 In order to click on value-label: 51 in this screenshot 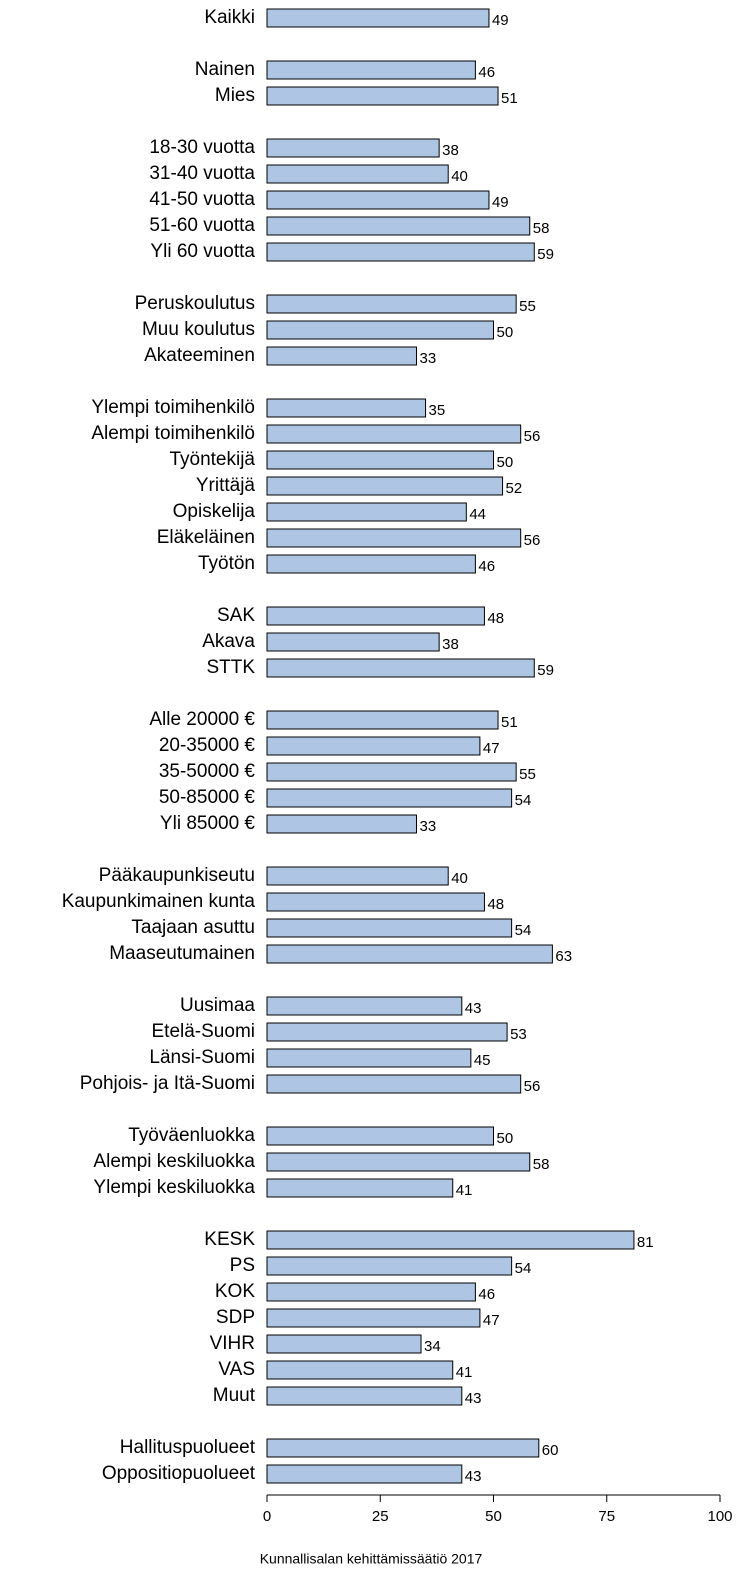, I will do `click(509, 98)`.